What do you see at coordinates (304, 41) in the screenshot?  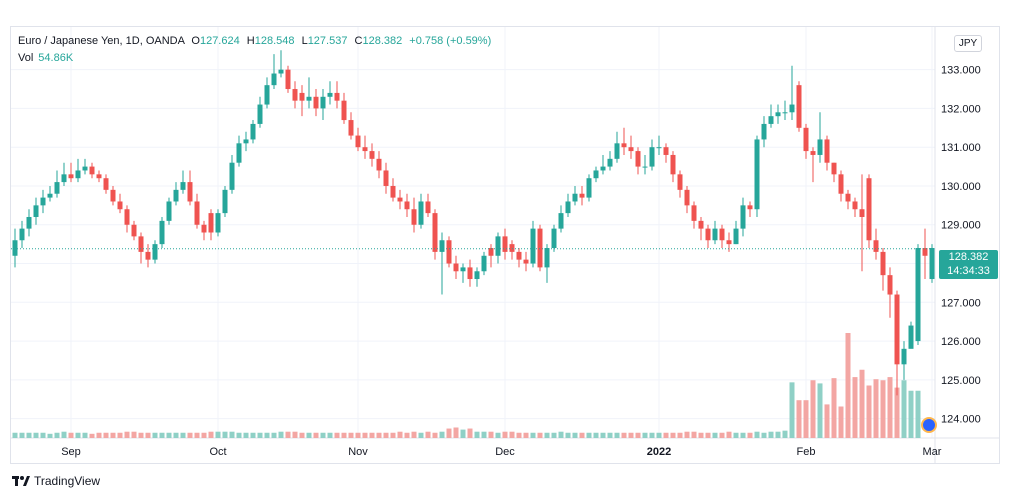 I see `low-label: L` at bounding box center [304, 41].